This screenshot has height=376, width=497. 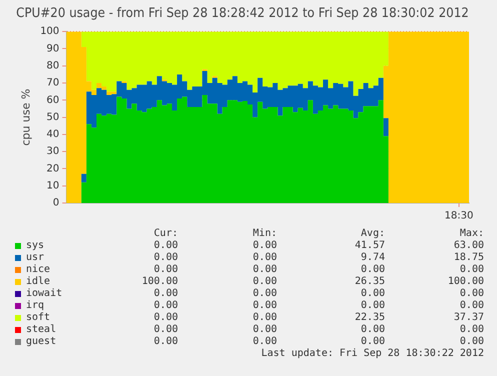 What do you see at coordinates (469, 318) in the screenshot?
I see `text: 37.37` at bounding box center [469, 318].